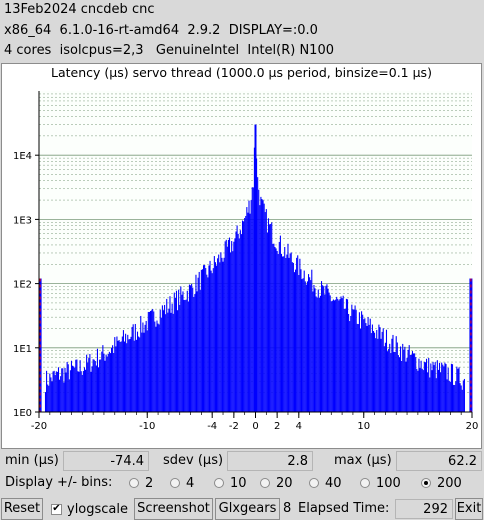 This screenshot has width=484, height=520. What do you see at coordinates (469, 509) in the screenshot?
I see `exit-button: Exit` at bounding box center [469, 509].